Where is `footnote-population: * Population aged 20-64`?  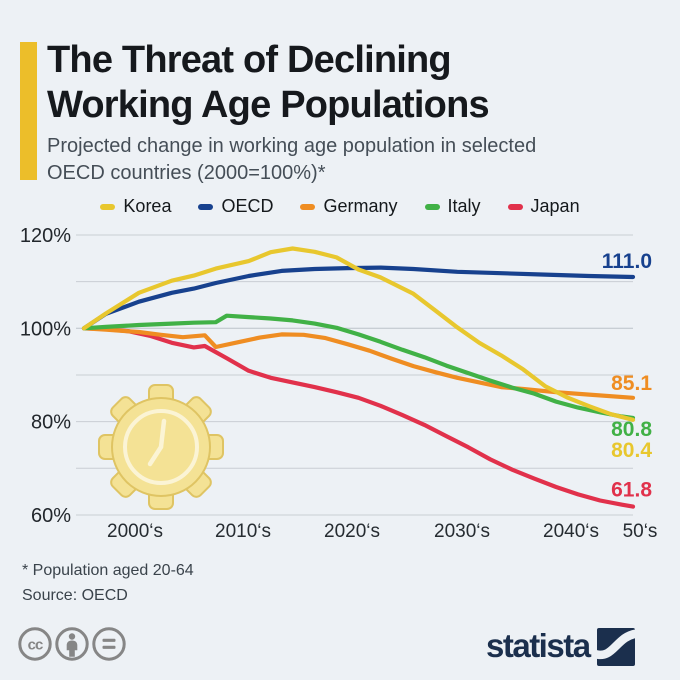
footnote-population: * Population aged 20-64 is located at coordinates (108, 570).